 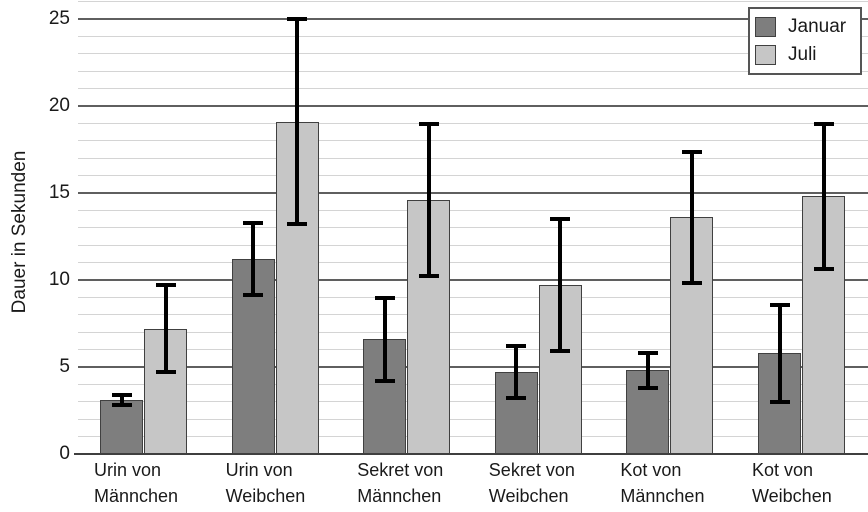 What do you see at coordinates (136, 483) in the screenshot?
I see `x-tick-label: Urin von Männchen` at bounding box center [136, 483].